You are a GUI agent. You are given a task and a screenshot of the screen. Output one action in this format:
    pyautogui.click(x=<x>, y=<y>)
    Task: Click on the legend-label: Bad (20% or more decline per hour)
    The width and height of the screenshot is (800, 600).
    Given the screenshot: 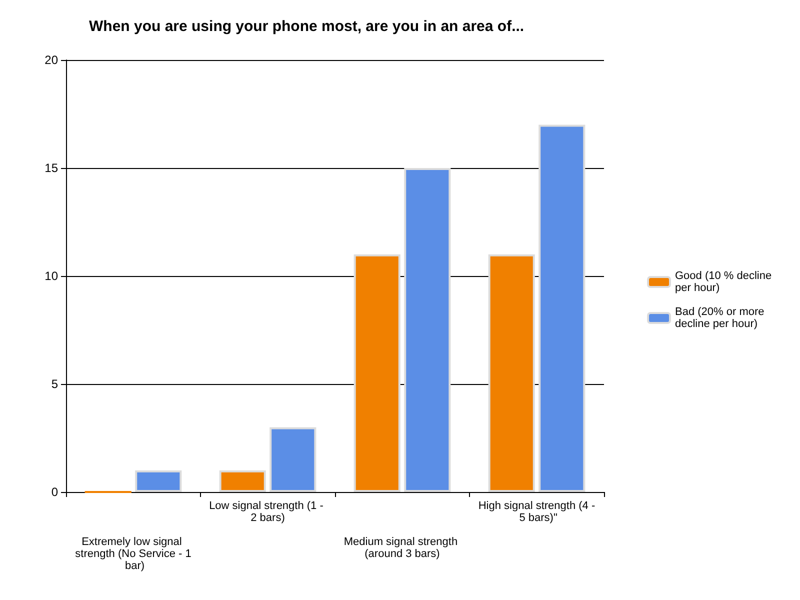 What is the action you would take?
    pyautogui.click(x=721, y=318)
    